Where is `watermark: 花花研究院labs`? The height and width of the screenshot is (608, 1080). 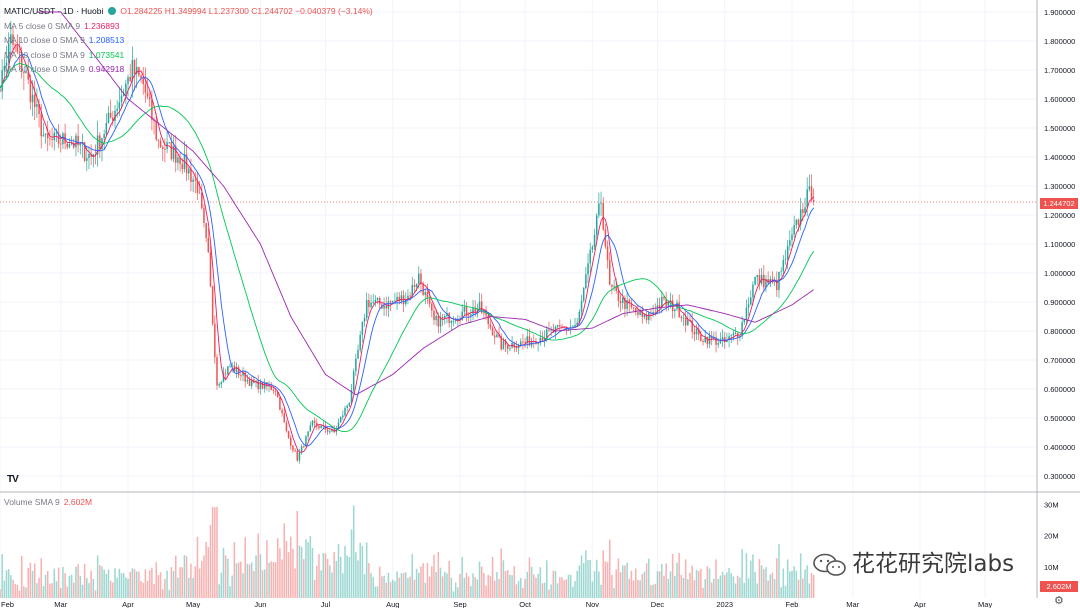
watermark: 花花研究院labs is located at coordinates (913, 561).